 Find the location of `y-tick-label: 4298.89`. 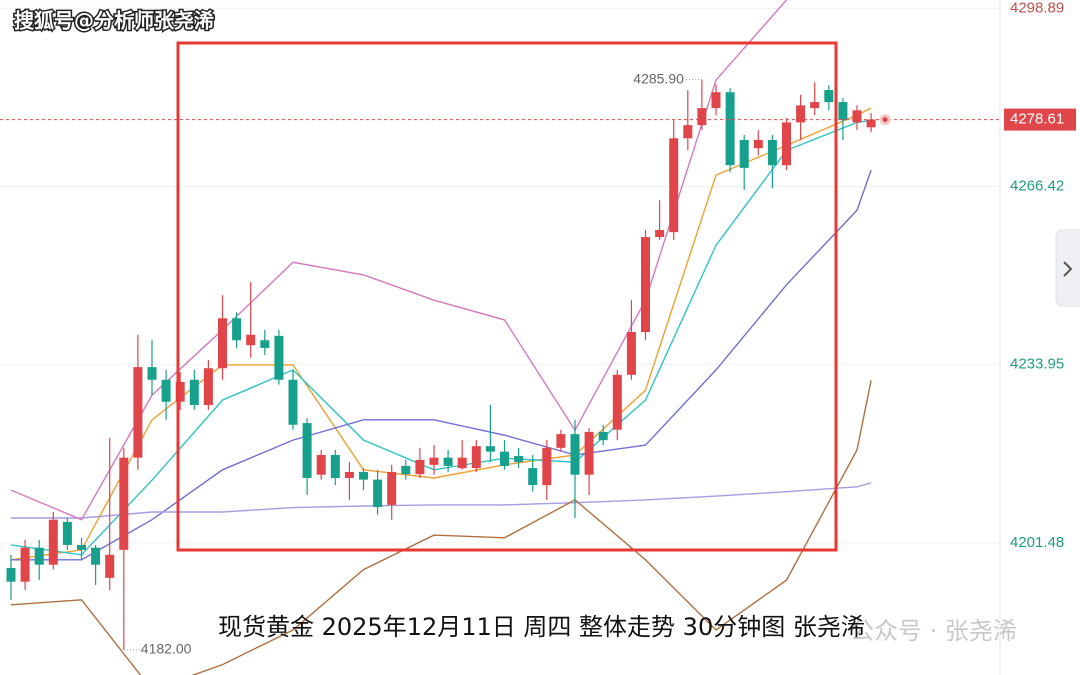

y-tick-label: 4298.89 is located at coordinates (1037, 8).